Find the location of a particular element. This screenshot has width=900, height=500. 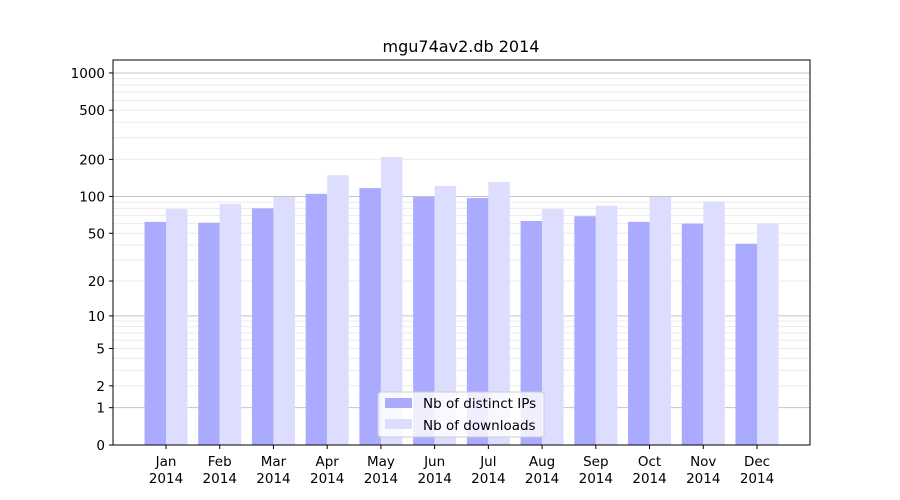

x-tick-label-month: May is located at coordinates (381, 462).